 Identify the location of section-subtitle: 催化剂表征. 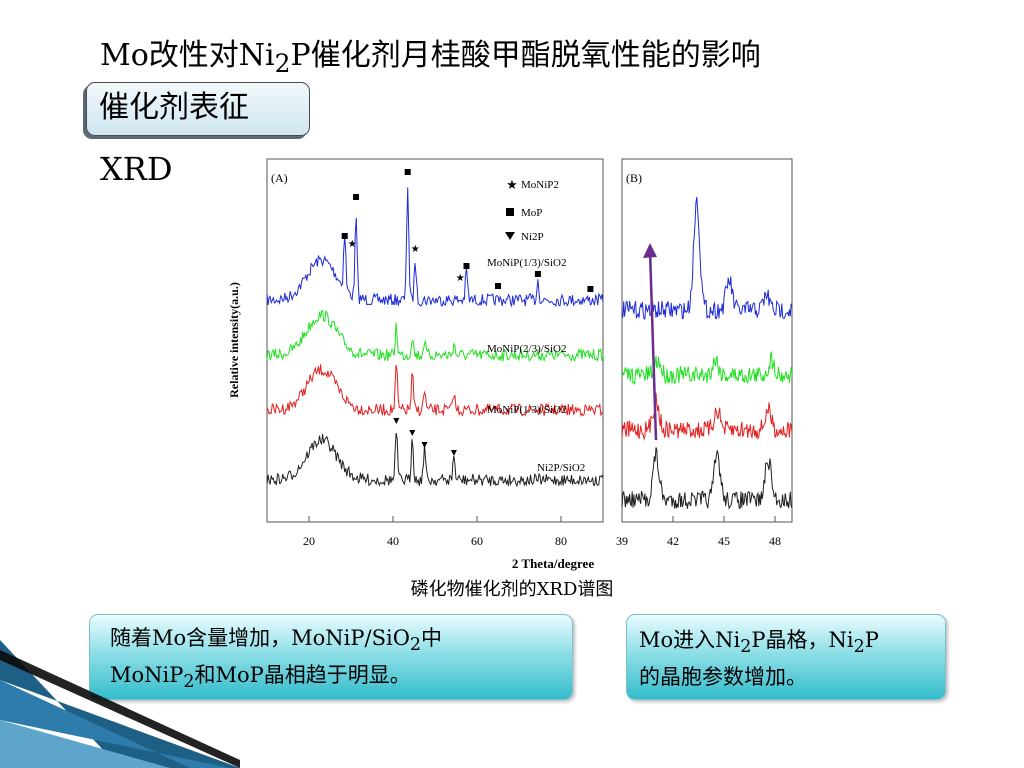
(198, 109).